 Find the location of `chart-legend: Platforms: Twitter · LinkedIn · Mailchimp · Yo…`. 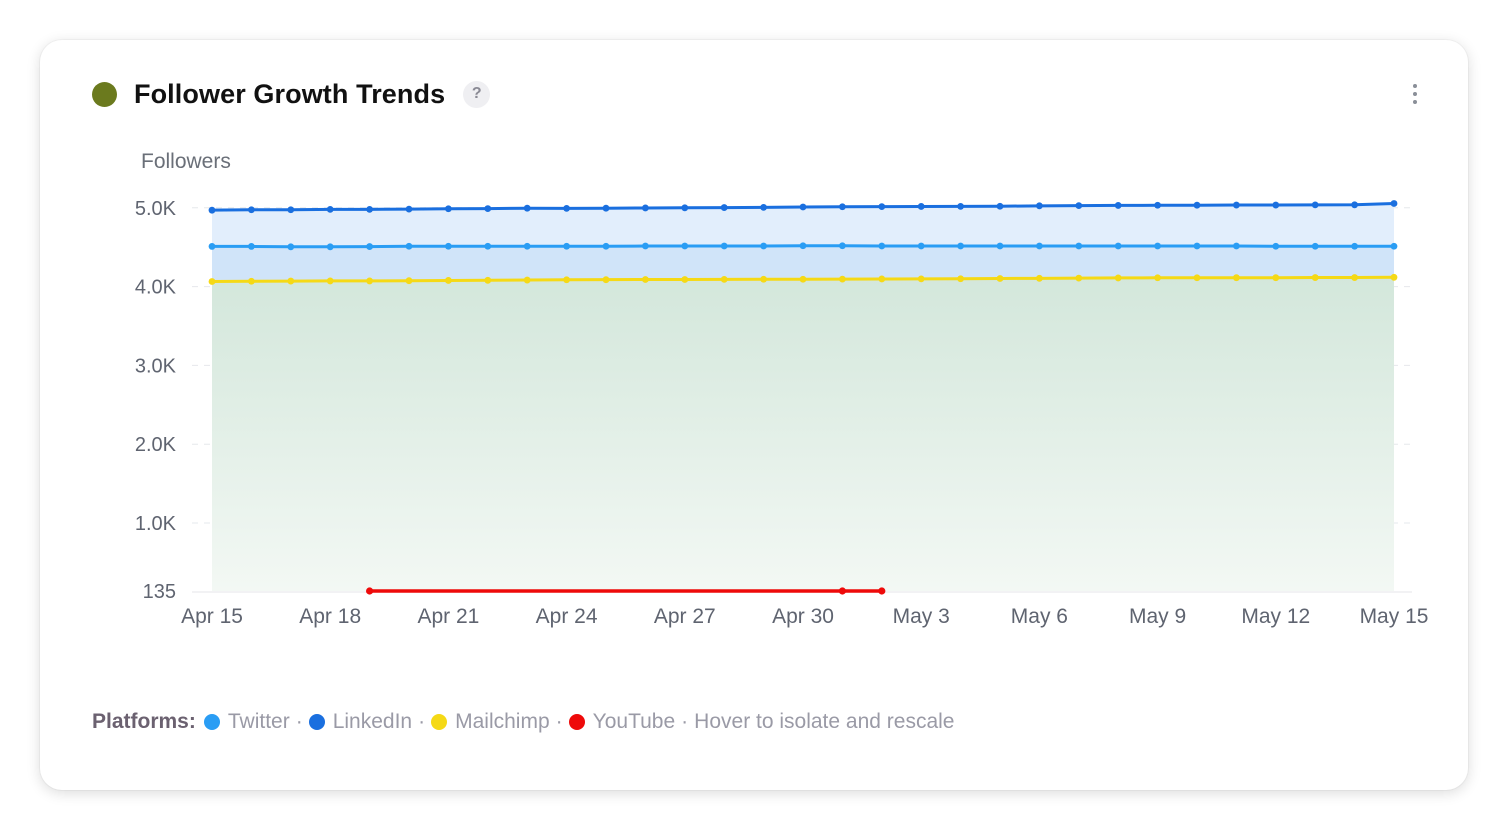

chart-legend: Platforms: Twitter · LinkedIn · Mailchimp · Yo… is located at coordinates (523, 722).